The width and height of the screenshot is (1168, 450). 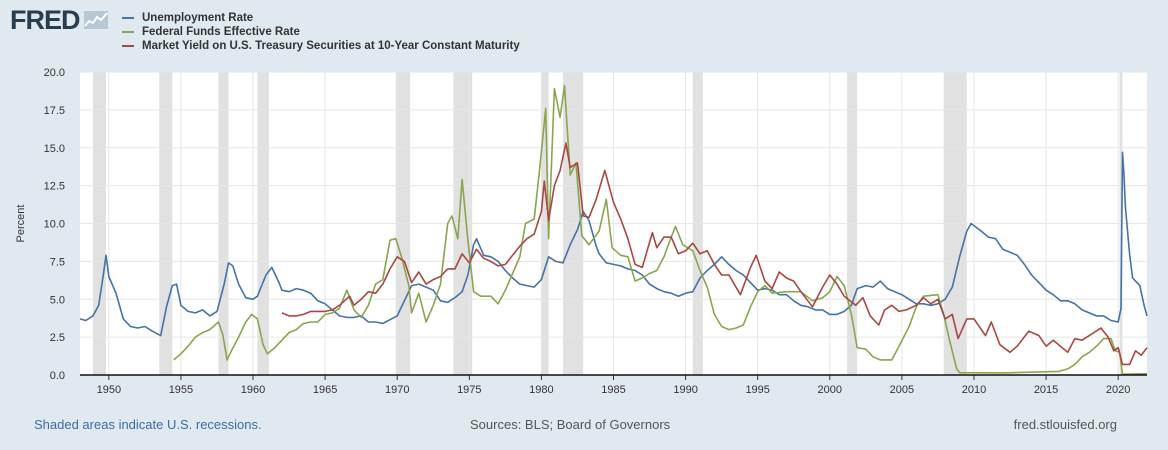 What do you see at coordinates (1046, 390) in the screenshot?
I see `x-tick-label: 2015` at bounding box center [1046, 390].